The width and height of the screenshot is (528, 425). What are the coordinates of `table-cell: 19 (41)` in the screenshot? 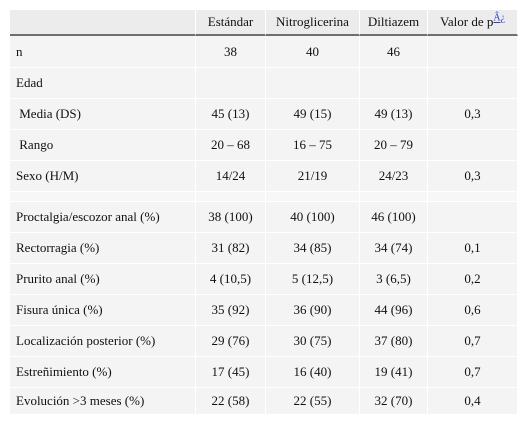 It's located at (394, 372).